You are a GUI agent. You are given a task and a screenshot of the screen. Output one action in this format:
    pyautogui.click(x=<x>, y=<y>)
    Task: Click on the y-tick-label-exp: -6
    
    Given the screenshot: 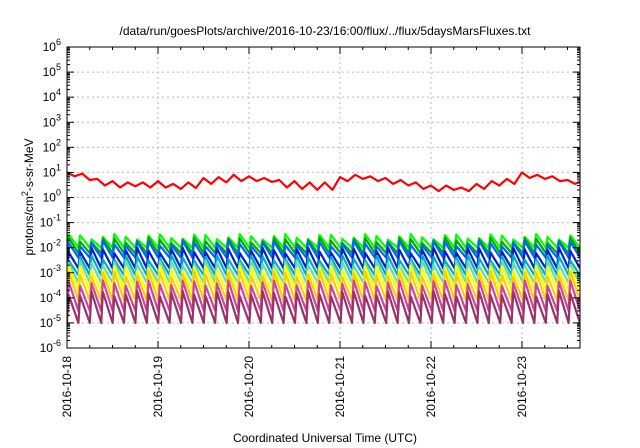 What is the action you would take?
    pyautogui.click(x=57, y=343)
    